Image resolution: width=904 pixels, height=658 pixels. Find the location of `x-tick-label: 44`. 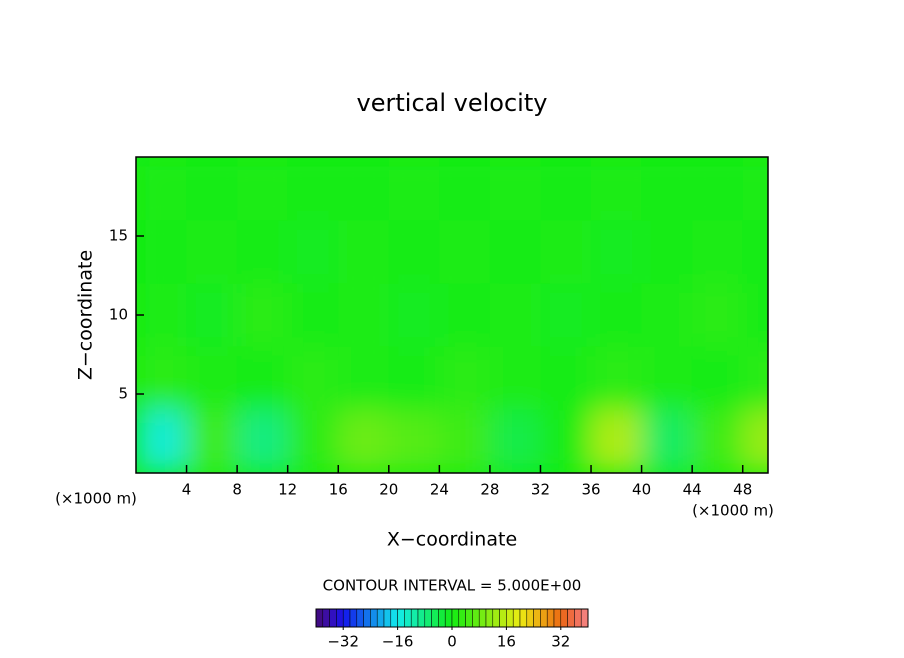

x-tick-label: 44 is located at coordinates (692, 490).